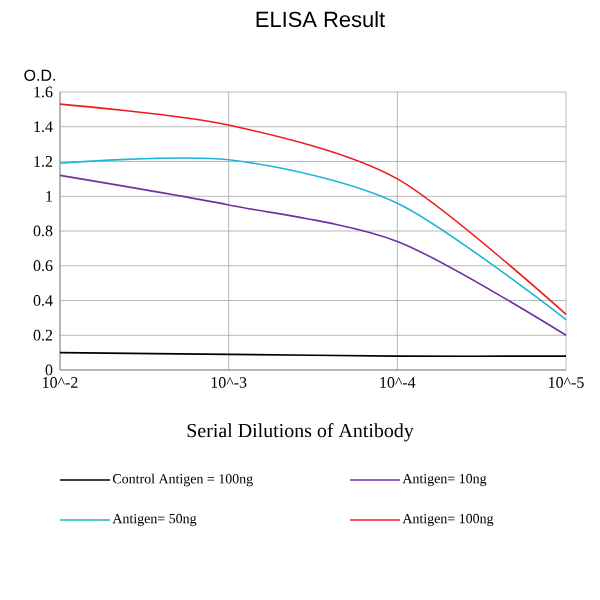 Image resolution: width=600 pixels, height=600 pixels. I want to click on chart-title: ELISA Result, so click(320, 19).